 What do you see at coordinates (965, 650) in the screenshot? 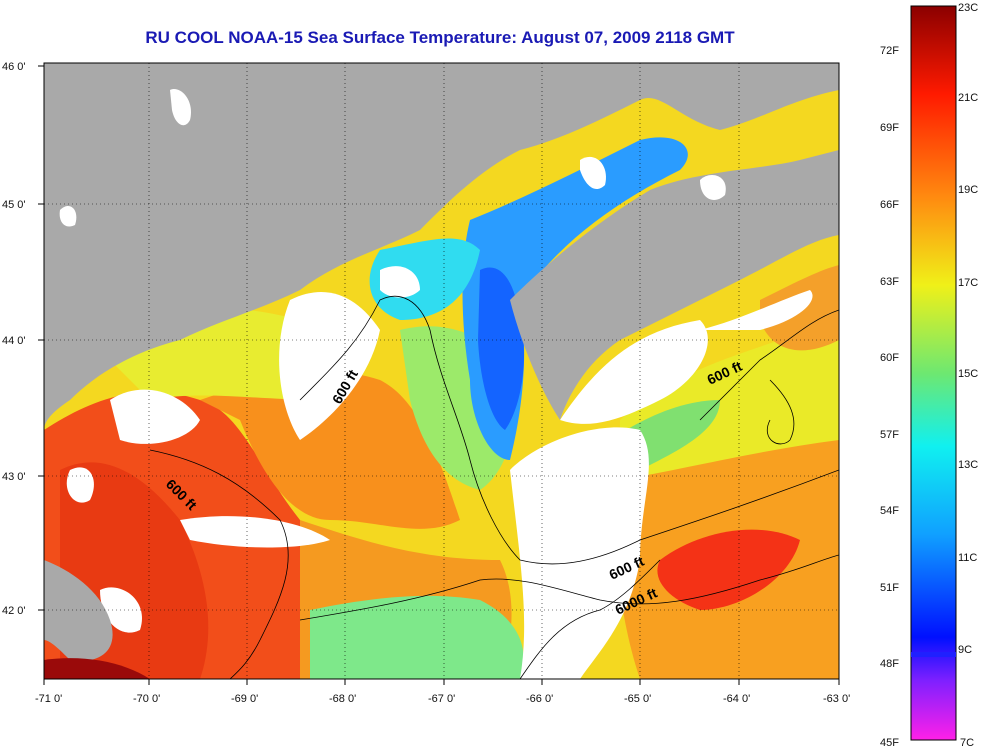
I see `celsius-label: 9C` at bounding box center [965, 650].